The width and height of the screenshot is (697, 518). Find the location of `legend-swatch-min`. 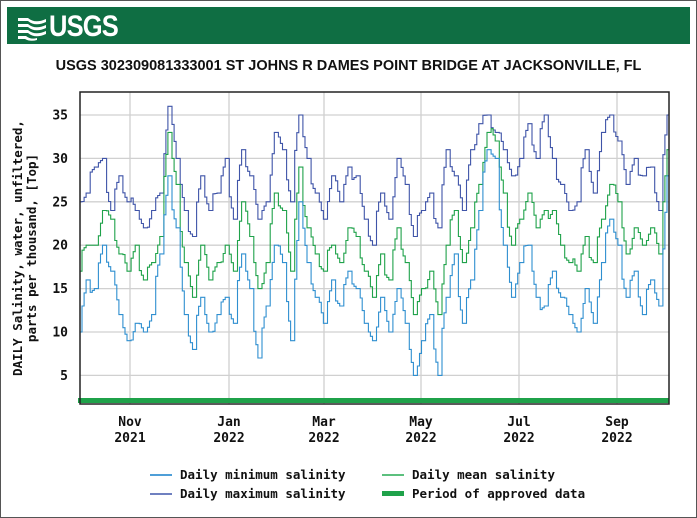

legend-swatch-min is located at coordinates (161, 474).